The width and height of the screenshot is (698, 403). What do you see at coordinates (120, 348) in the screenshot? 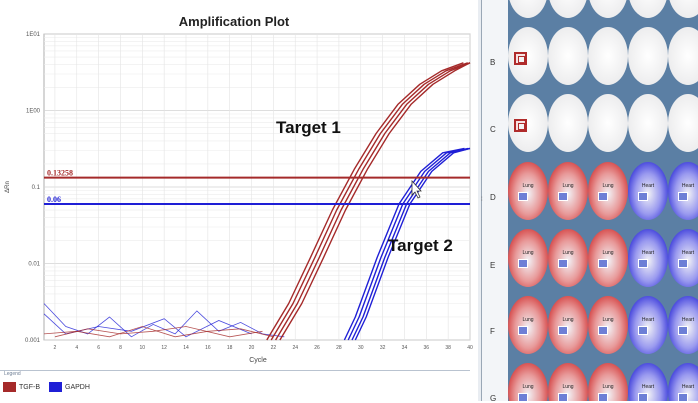
I see `x-tick-label: 8` at bounding box center [120, 348].